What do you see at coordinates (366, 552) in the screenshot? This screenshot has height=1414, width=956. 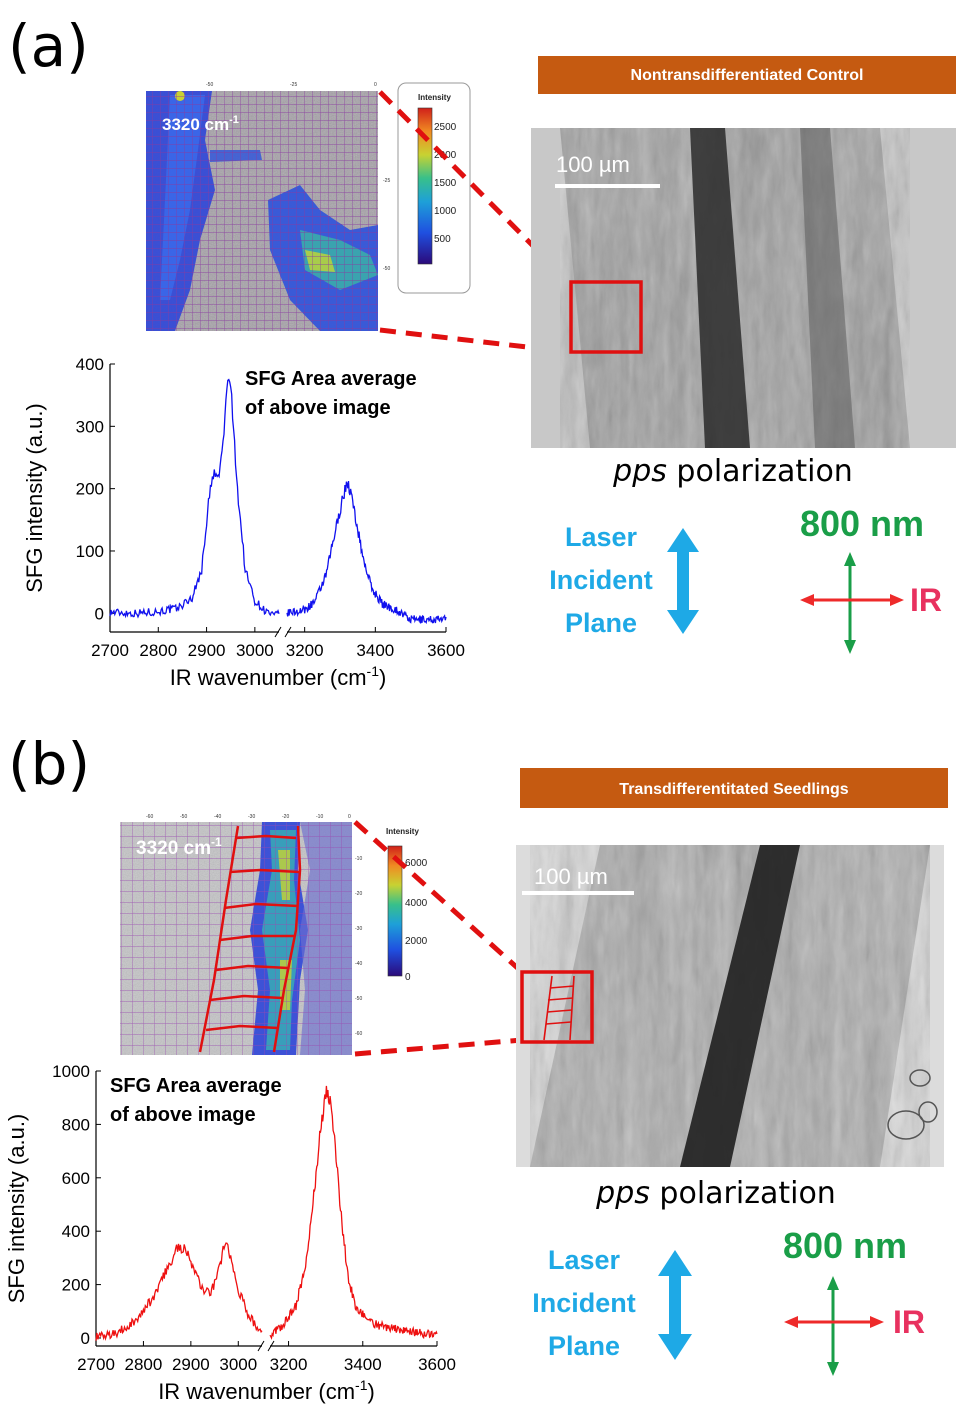 I see `series-line-right` at bounding box center [366, 552].